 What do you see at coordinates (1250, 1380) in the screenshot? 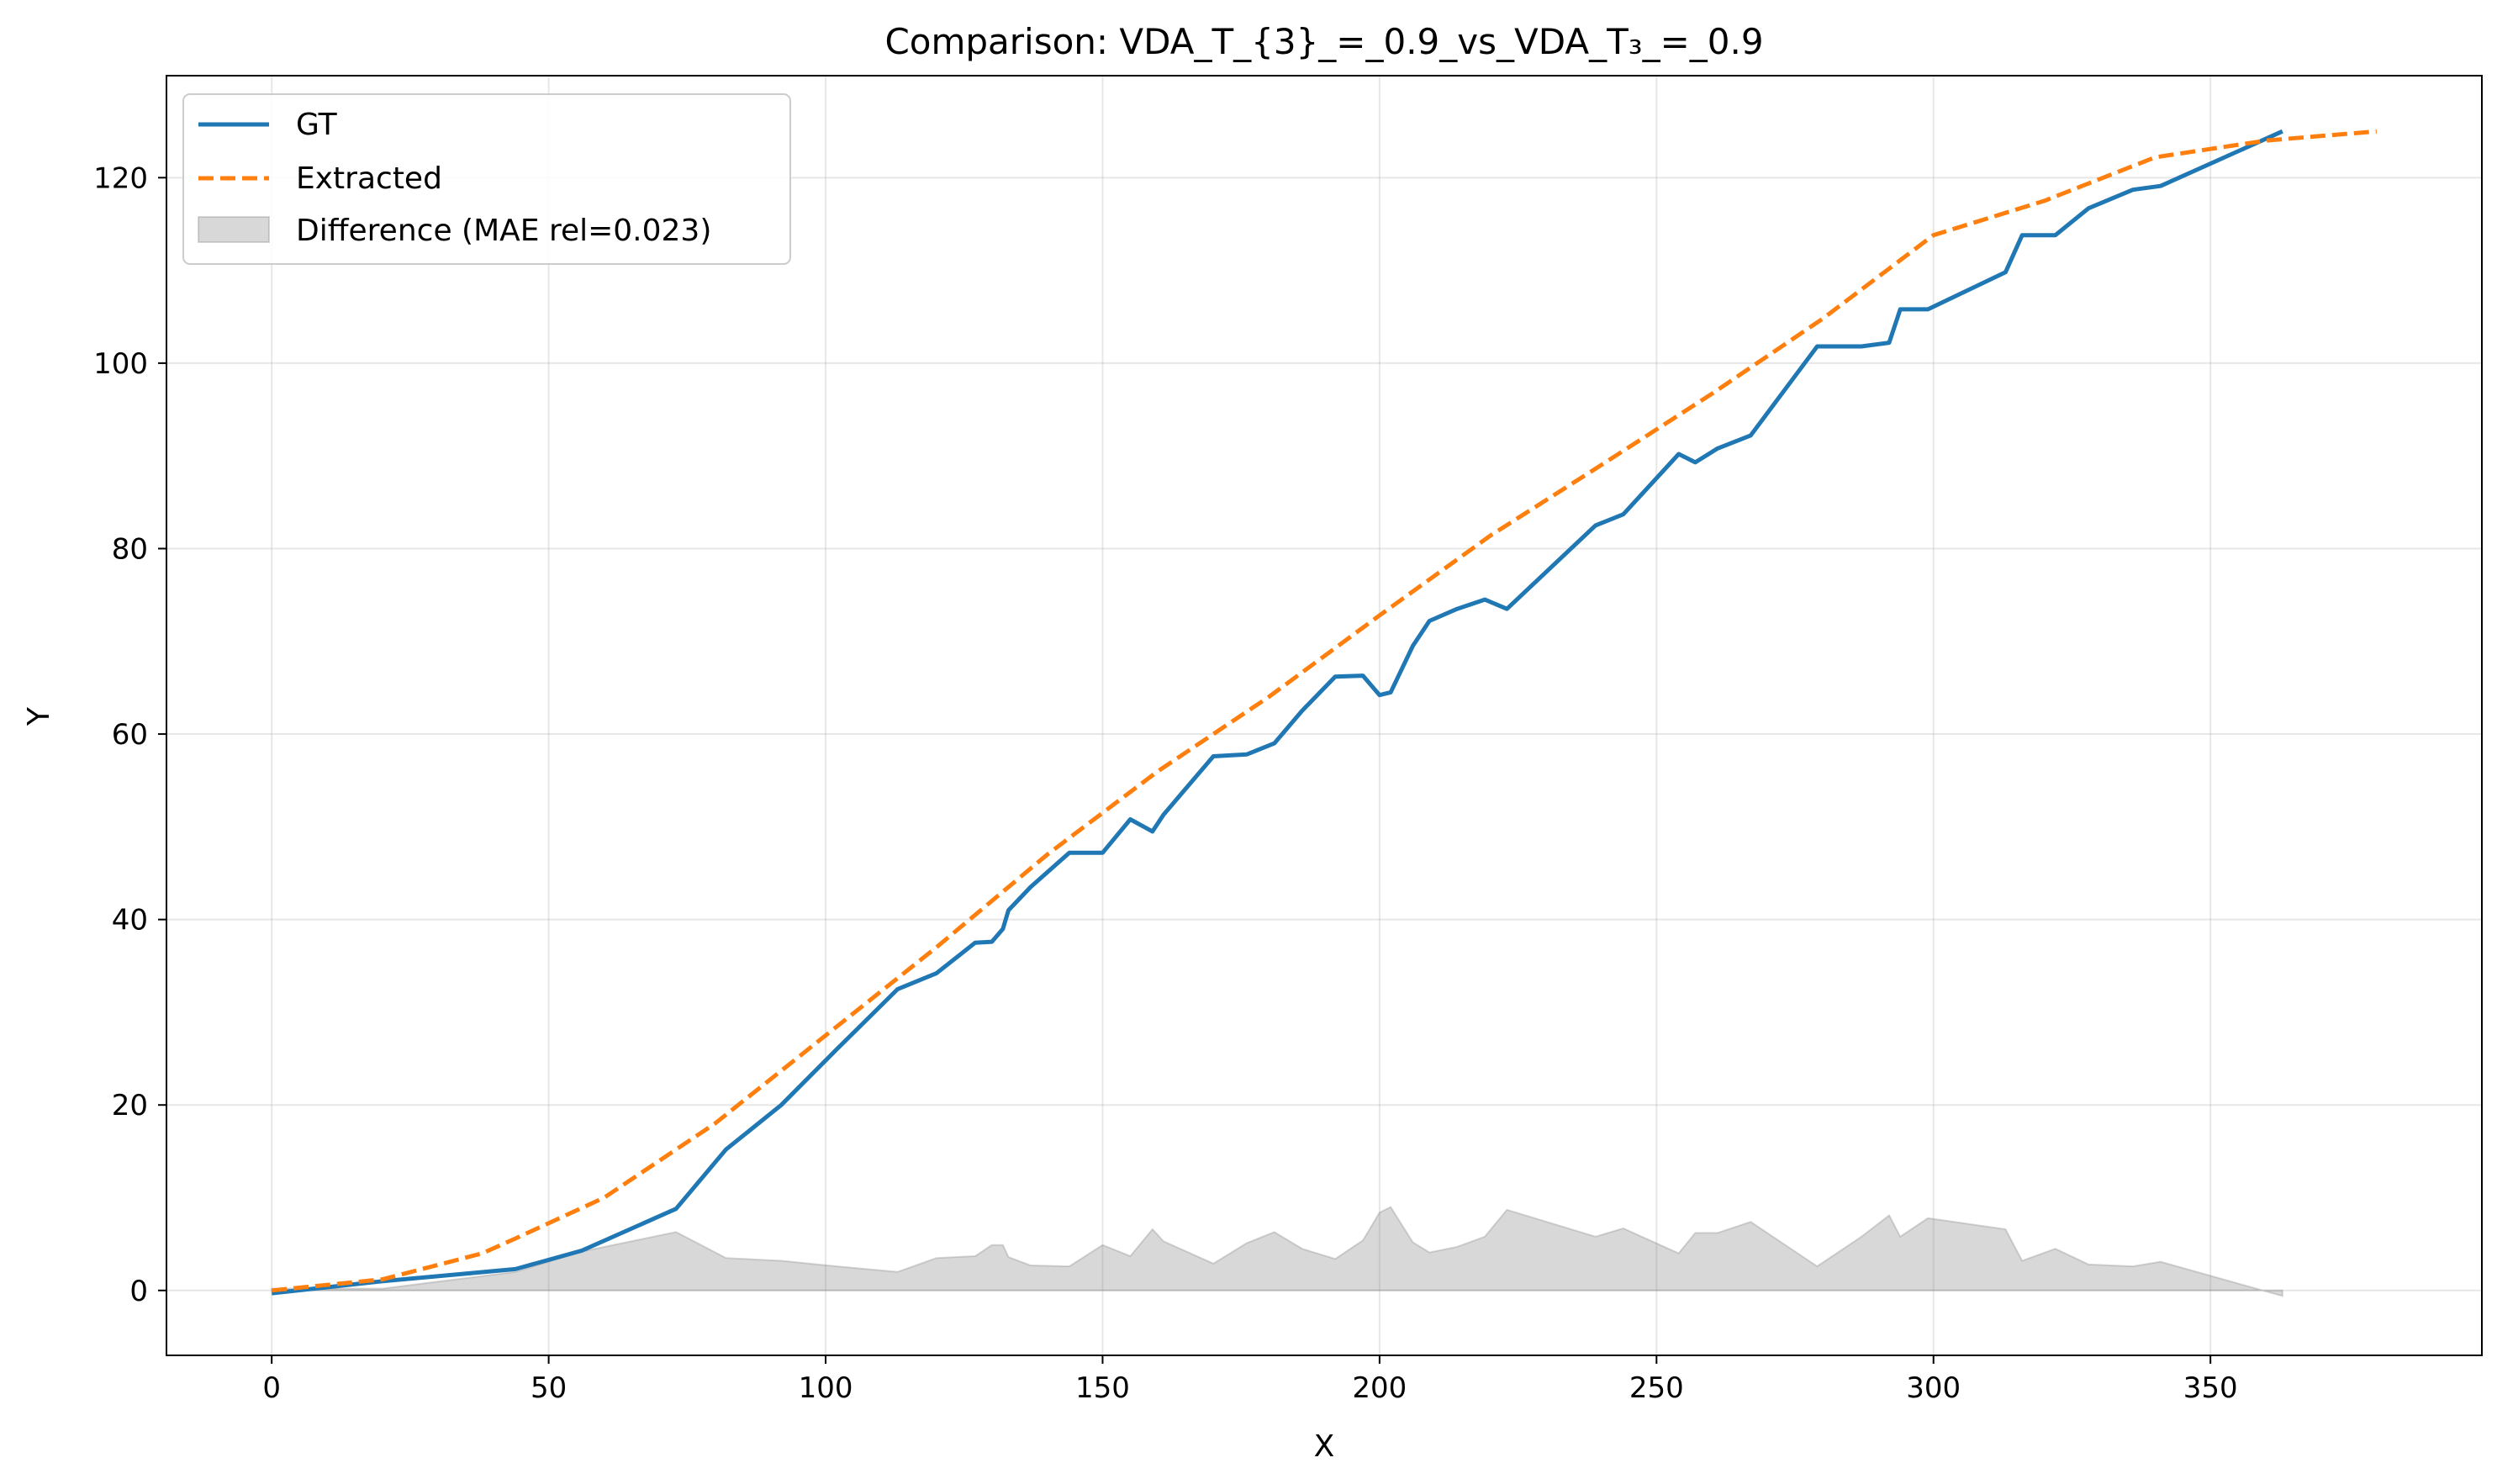
I see `x-axis: 0 50 100 150 200 250 300 350` at bounding box center [1250, 1380].